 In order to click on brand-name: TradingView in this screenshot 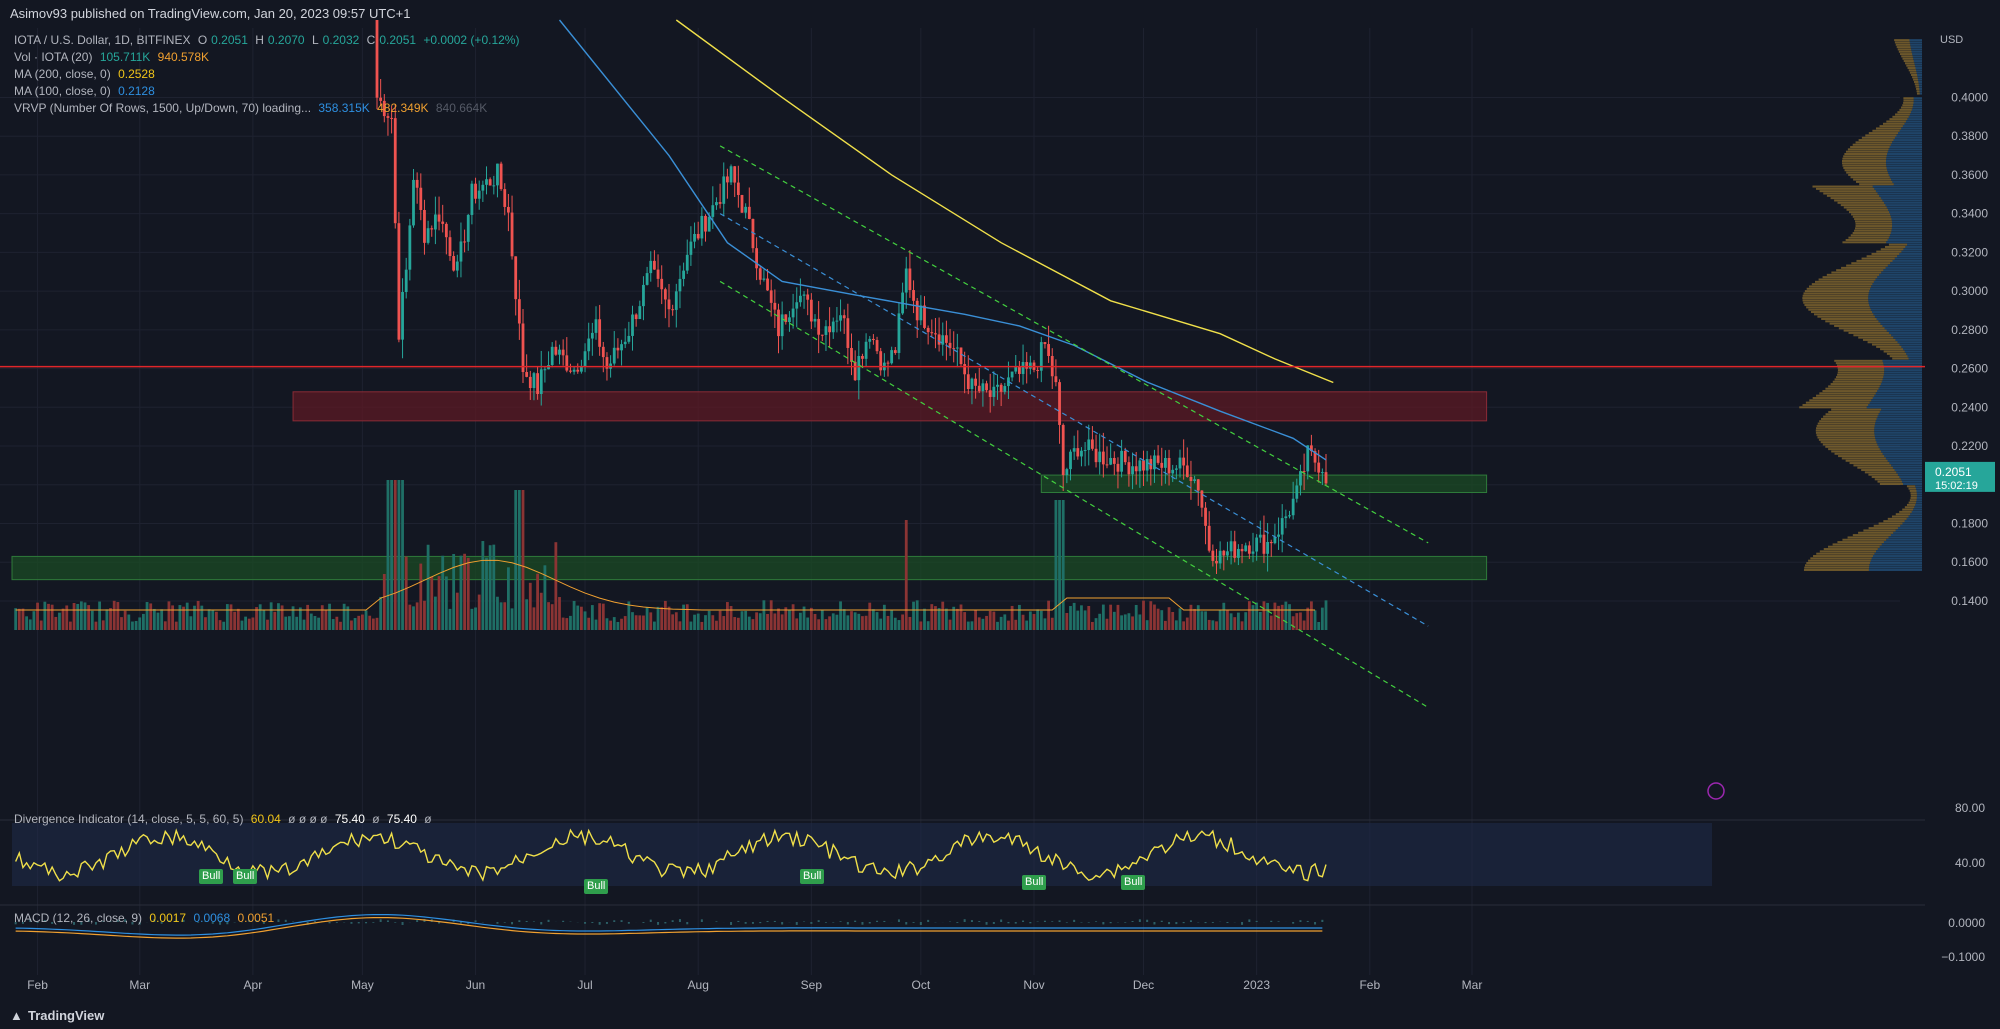, I will do `click(66, 1015)`.